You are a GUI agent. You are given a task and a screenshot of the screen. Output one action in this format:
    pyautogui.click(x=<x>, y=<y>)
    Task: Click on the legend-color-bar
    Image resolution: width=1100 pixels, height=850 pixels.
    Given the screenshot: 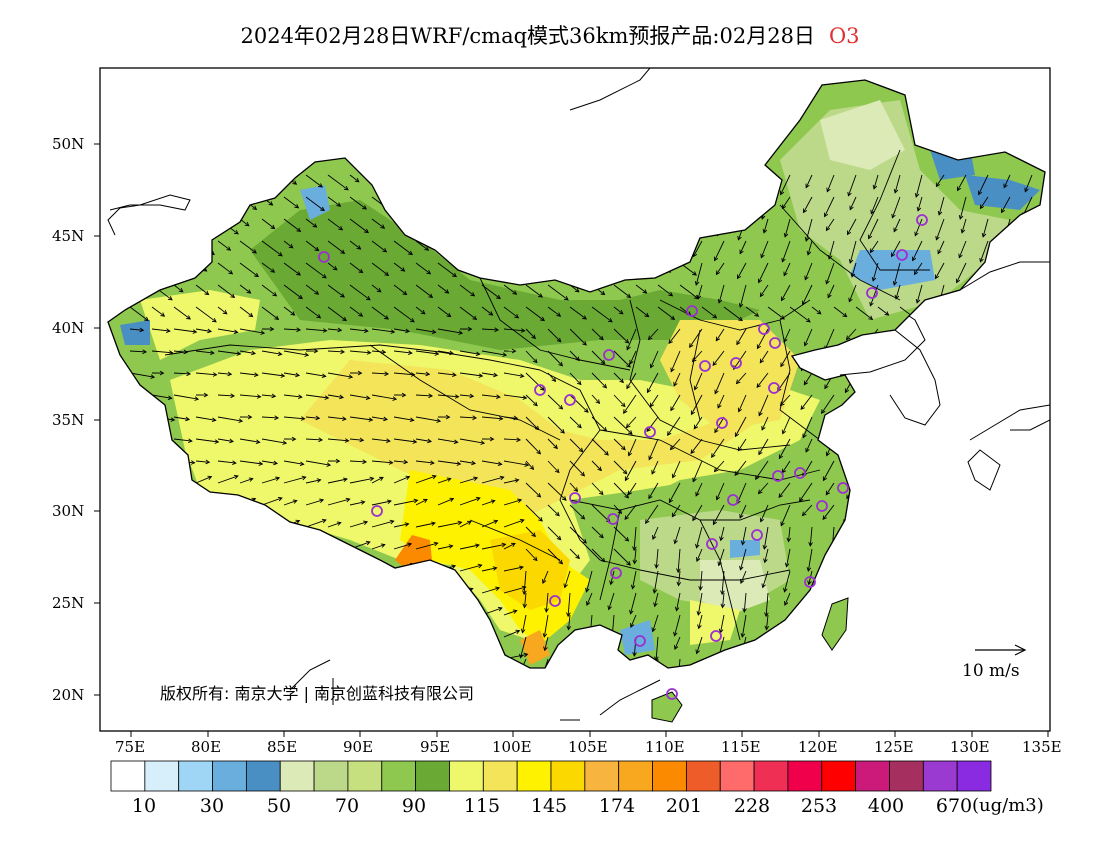 What is the action you would take?
    pyautogui.click(x=551, y=776)
    